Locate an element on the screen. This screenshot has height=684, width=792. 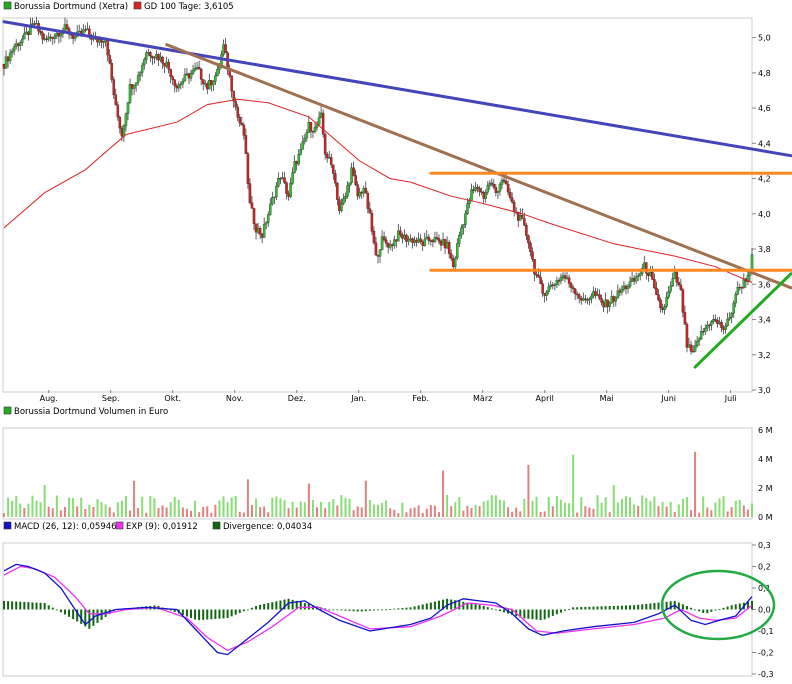
month-label: Okt. is located at coordinates (172, 398).